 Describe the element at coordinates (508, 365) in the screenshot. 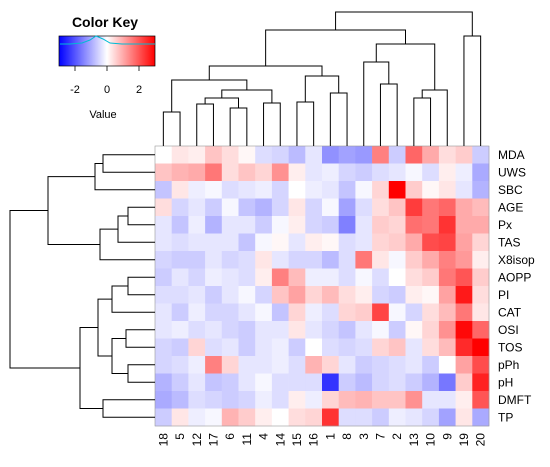

I see `row-label: pPh` at that location.